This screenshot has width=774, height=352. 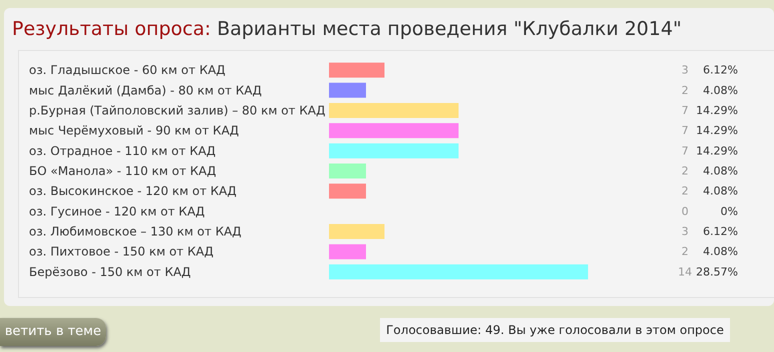 I want to click on y-tick-label: оз. Отрадное - 110 км от КАД, so click(x=122, y=151).